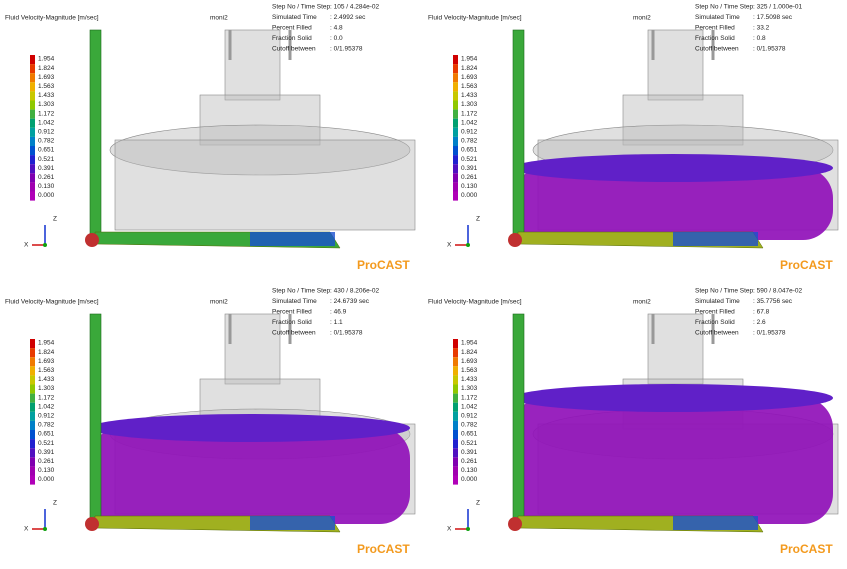 This screenshot has width=847, height=569. I want to click on filled-top, so click(673, 168).